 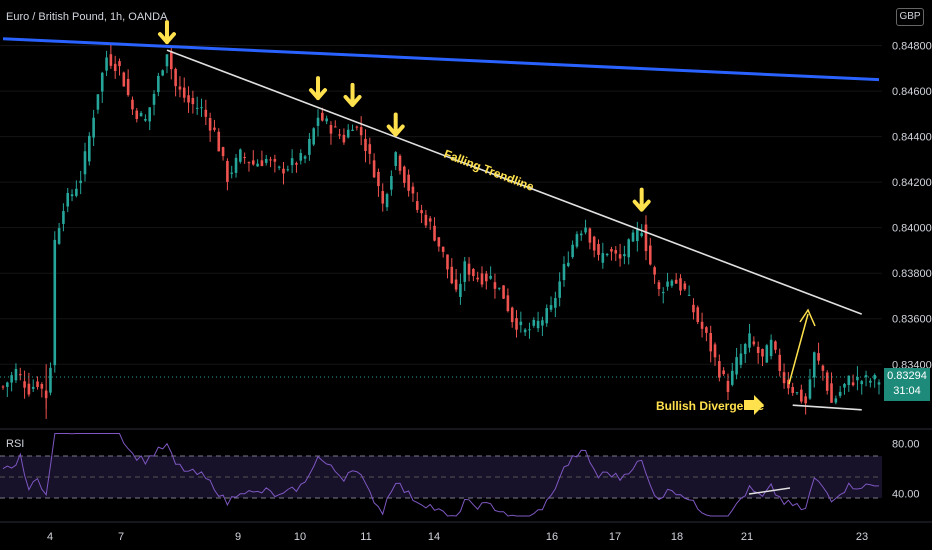 I want to click on y-tick-label: 0.84400, so click(x=912, y=138).